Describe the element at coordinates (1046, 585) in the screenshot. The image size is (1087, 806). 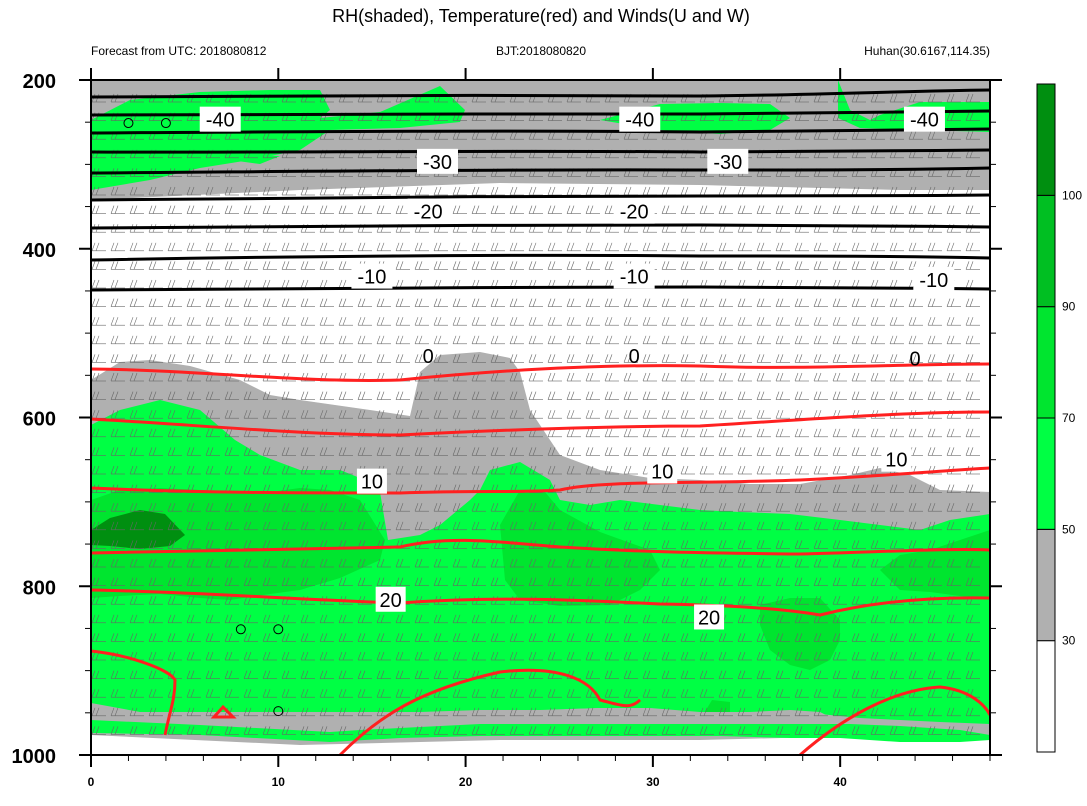
I see `colorbar-segment` at that location.